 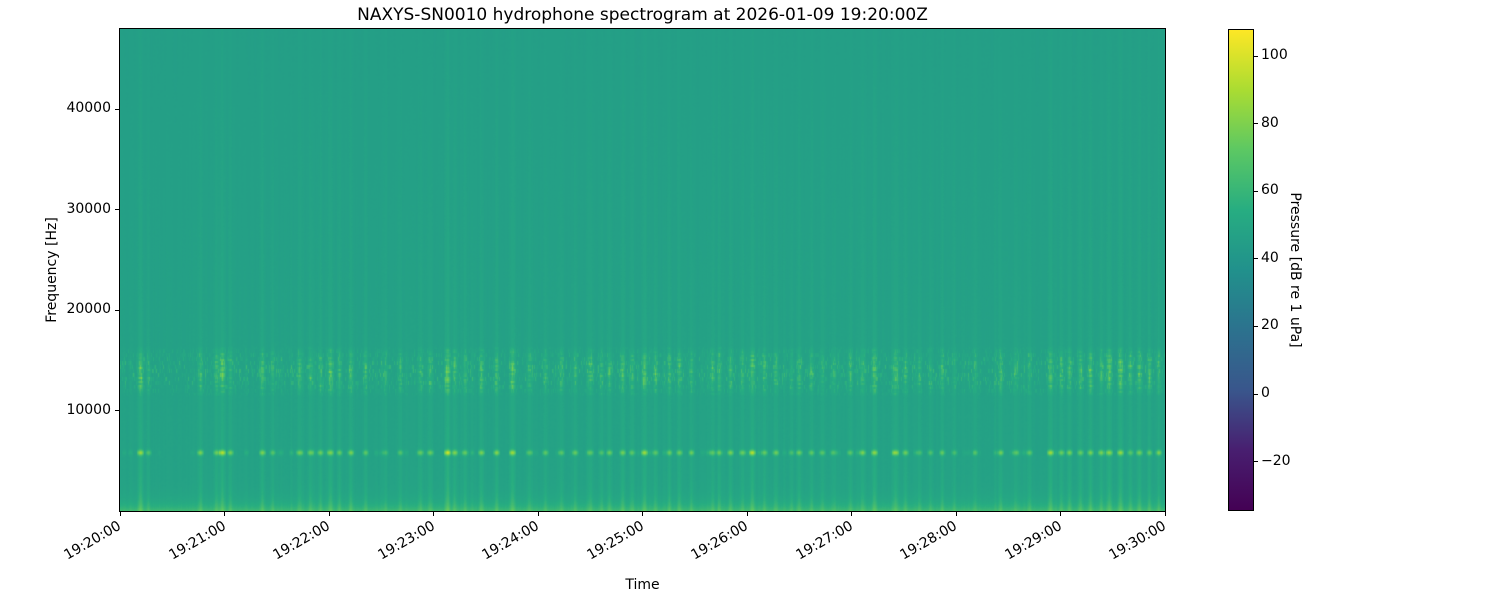 I want to click on y-tick-label: 40000, so click(x=88, y=108).